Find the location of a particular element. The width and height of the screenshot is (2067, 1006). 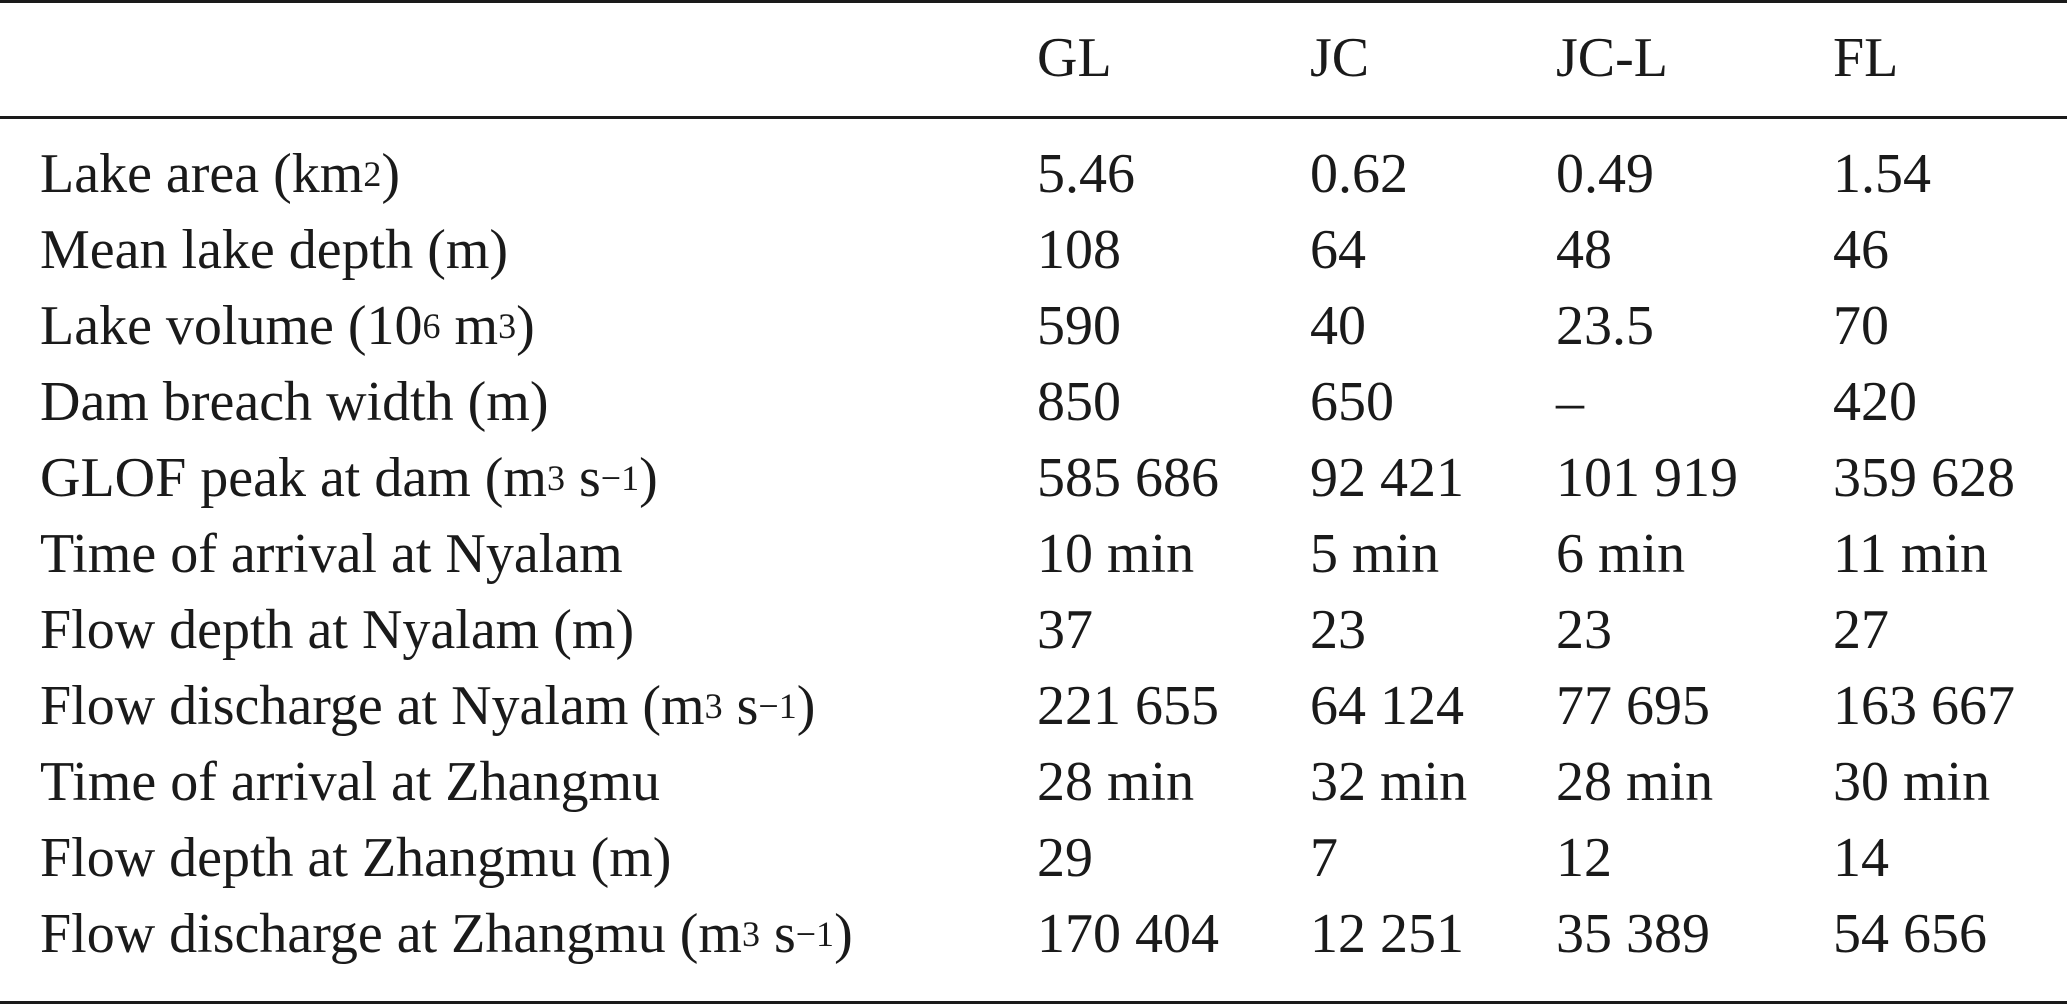

table-cell: 0.62 is located at coordinates (1359, 174).